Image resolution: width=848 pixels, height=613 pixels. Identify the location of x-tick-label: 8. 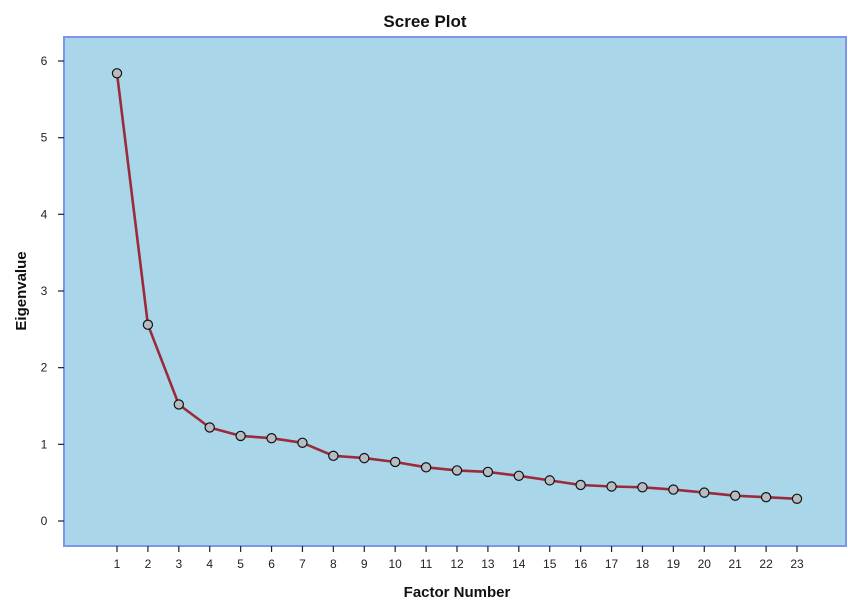
(333, 564).